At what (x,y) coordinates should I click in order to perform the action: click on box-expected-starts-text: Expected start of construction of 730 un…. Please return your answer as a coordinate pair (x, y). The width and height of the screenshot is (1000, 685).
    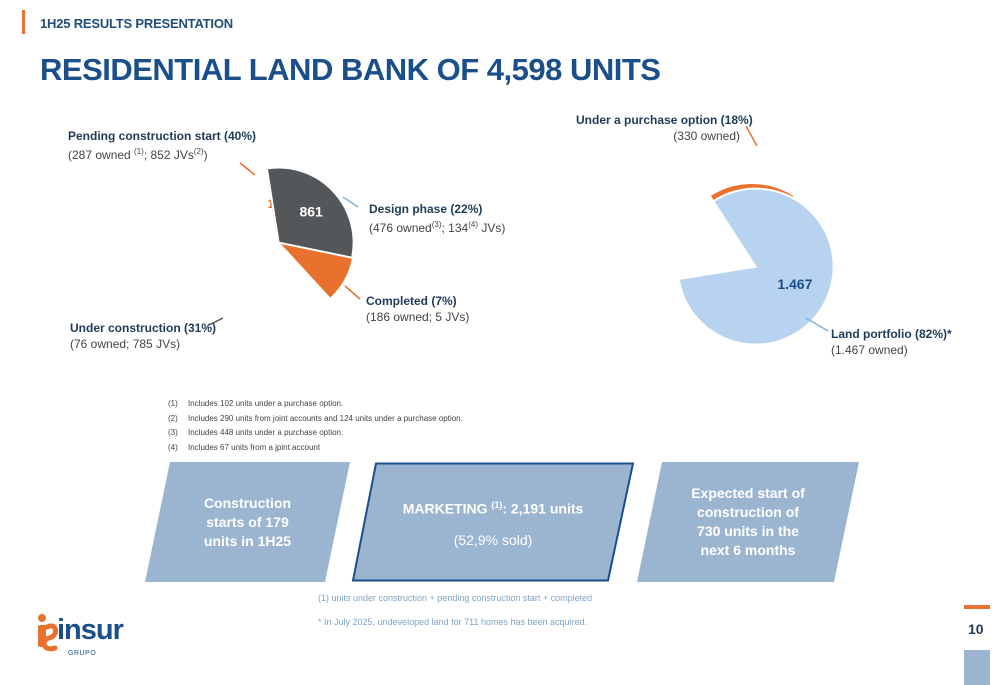
    Looking at the image, I should click on (748, 521).